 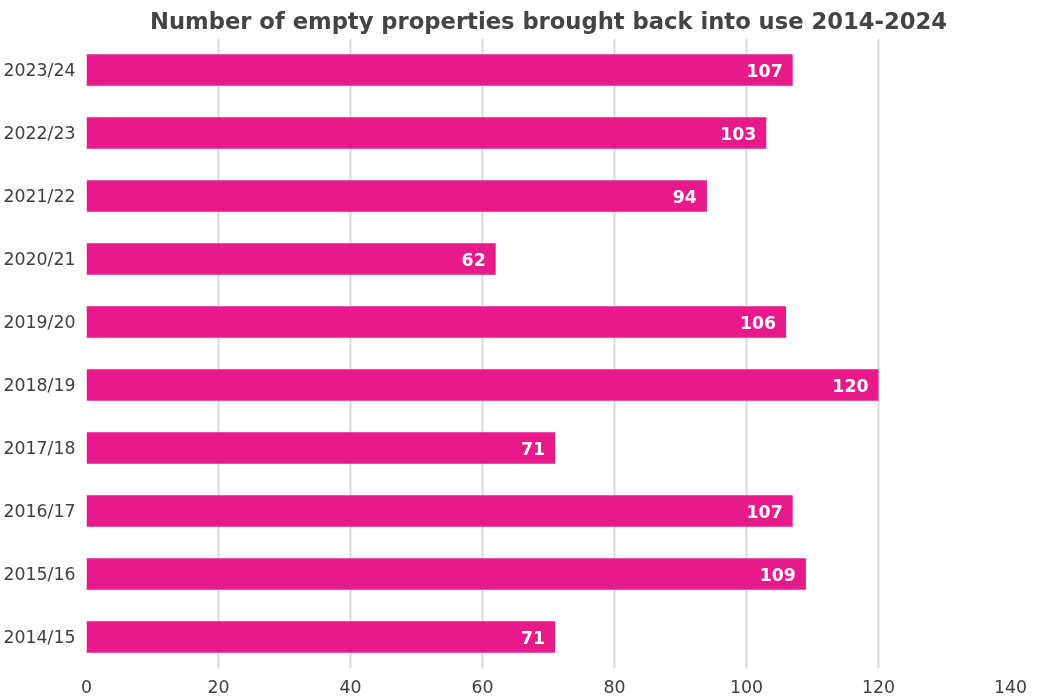 What do you see at coordinates (39, 259) in the screenshot?
I see `y-tick-label: 2020/21` at bounding box center [39, 259].